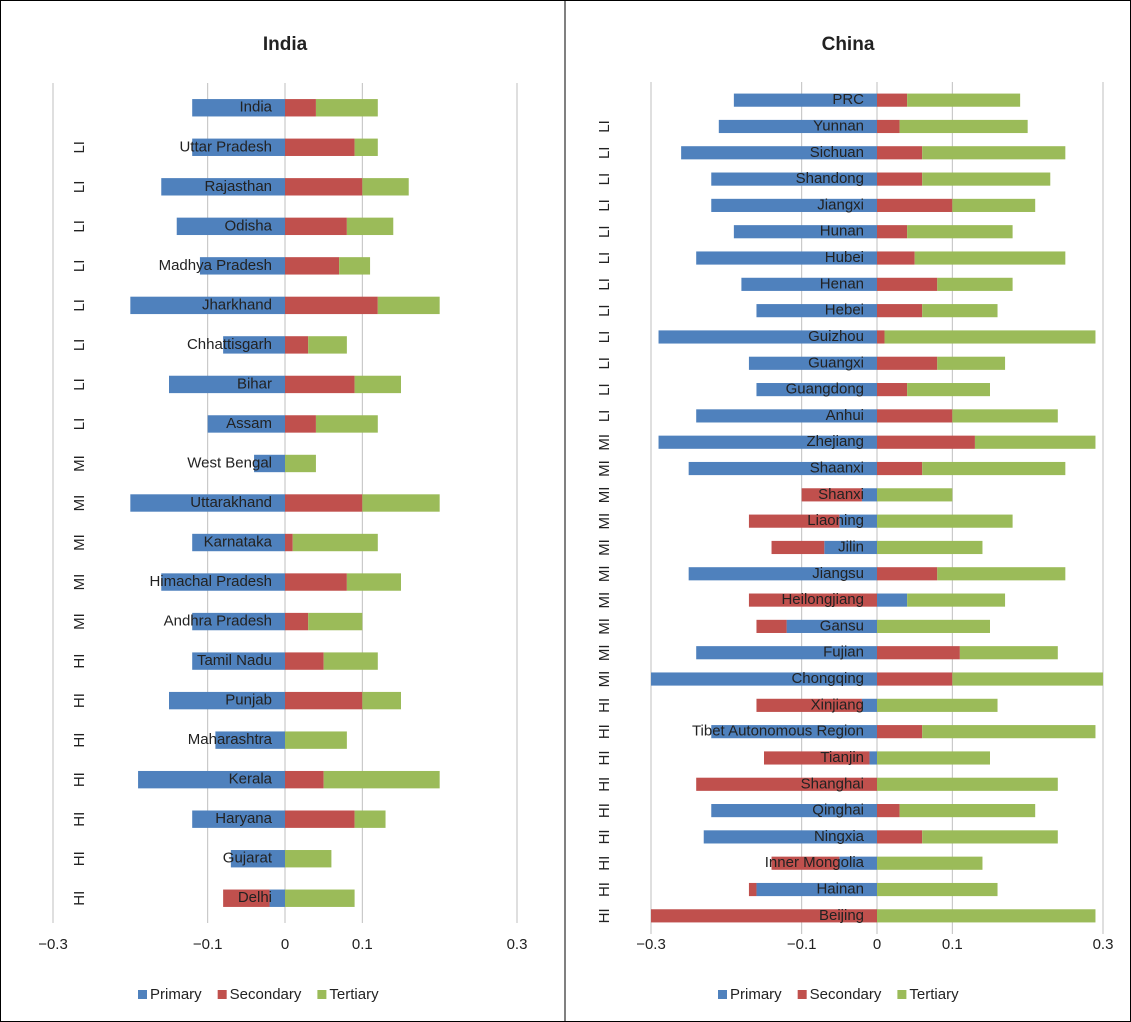 Image resolution: width=1131 pixels, height=1022 pixels. I want to click on category-label: Ningxia, so click(839, 836).